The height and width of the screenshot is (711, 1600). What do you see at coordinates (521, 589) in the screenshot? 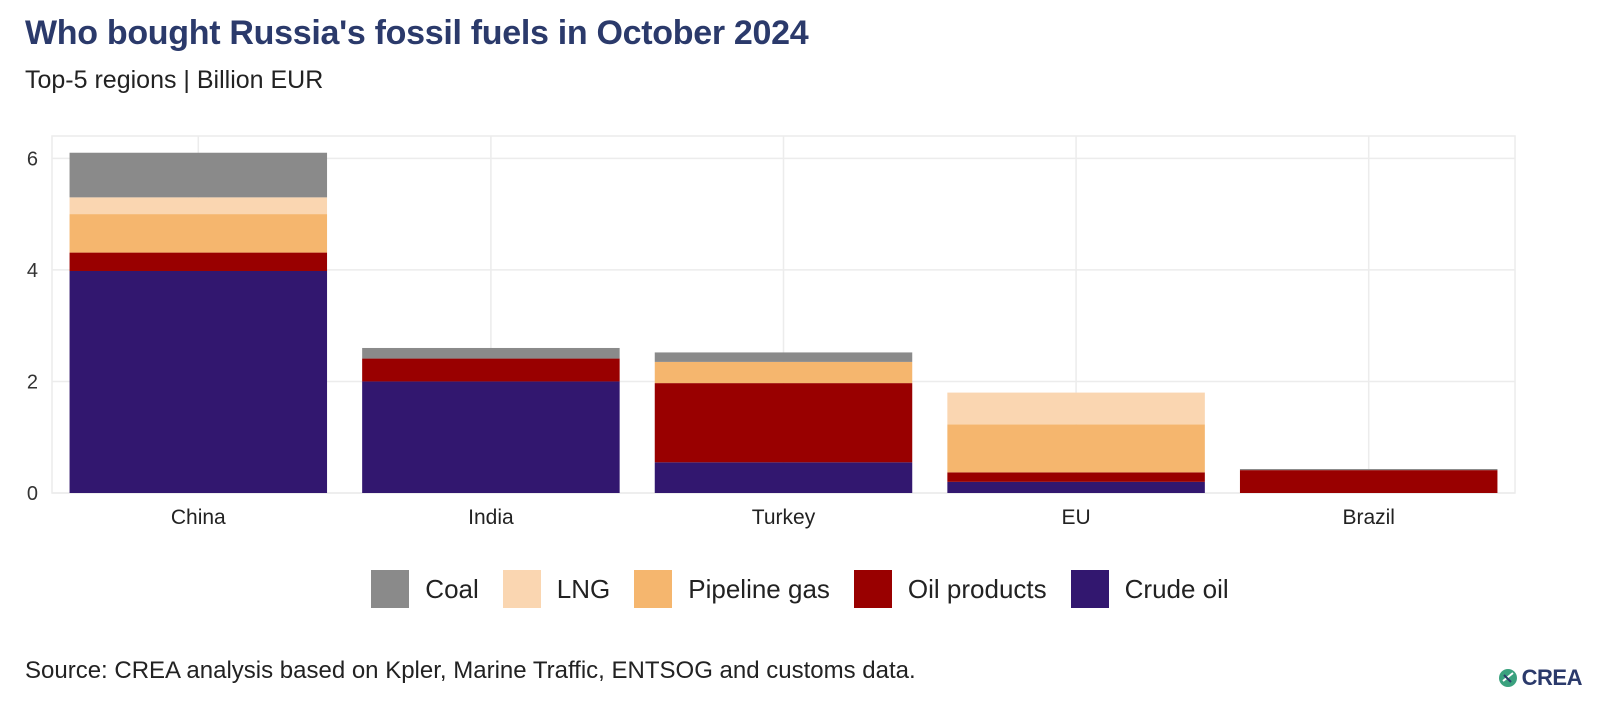
I see `legend-swatch-lng` at bounding box center [521, 589].